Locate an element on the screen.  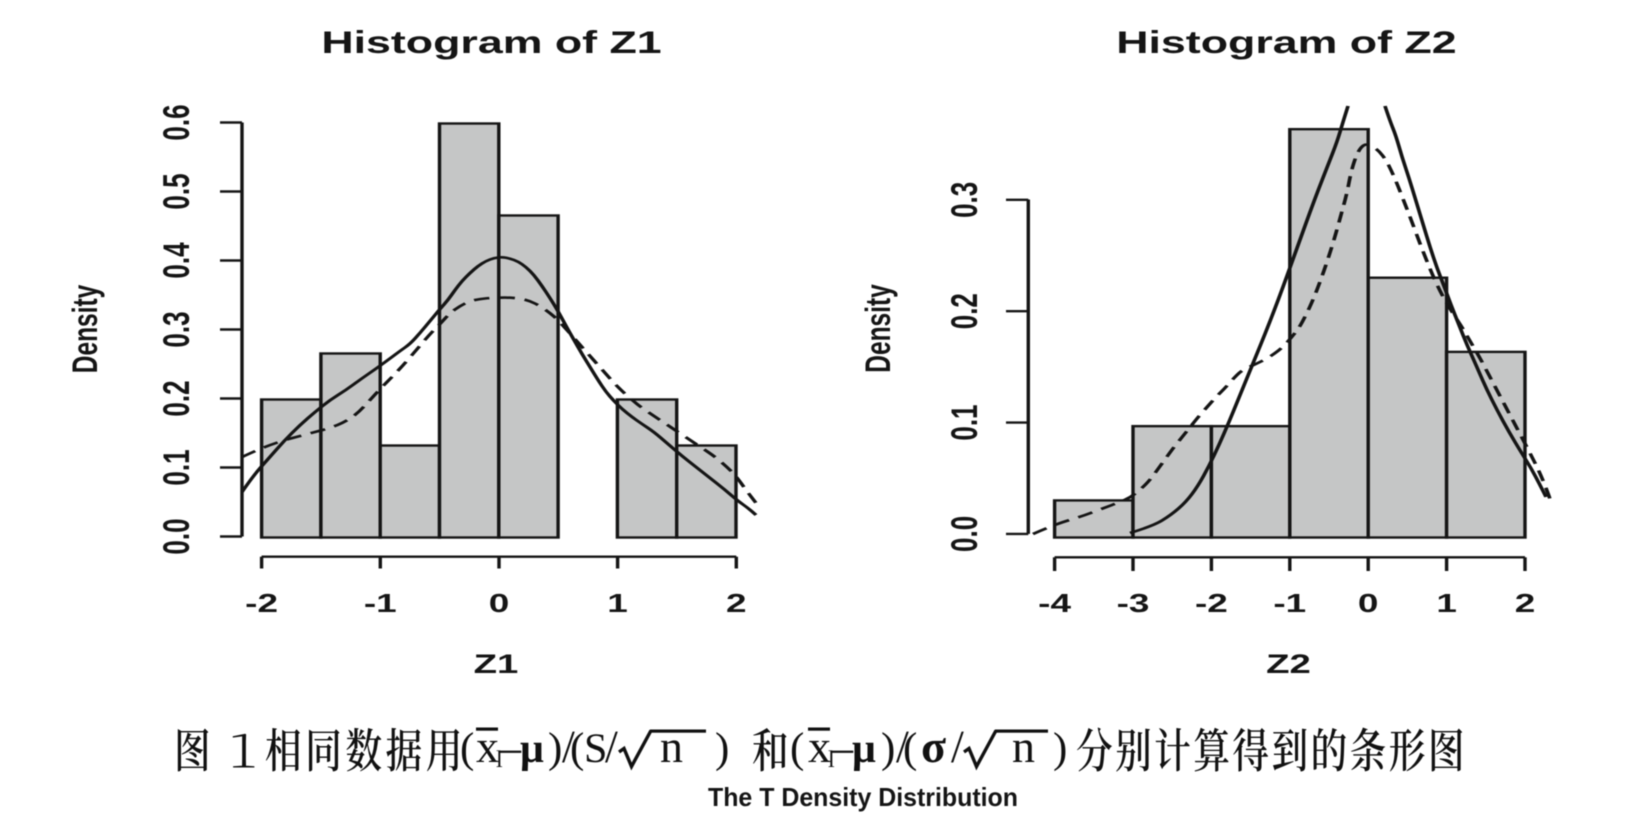
svg-text: Z1 is located at coordinates (496, 664).